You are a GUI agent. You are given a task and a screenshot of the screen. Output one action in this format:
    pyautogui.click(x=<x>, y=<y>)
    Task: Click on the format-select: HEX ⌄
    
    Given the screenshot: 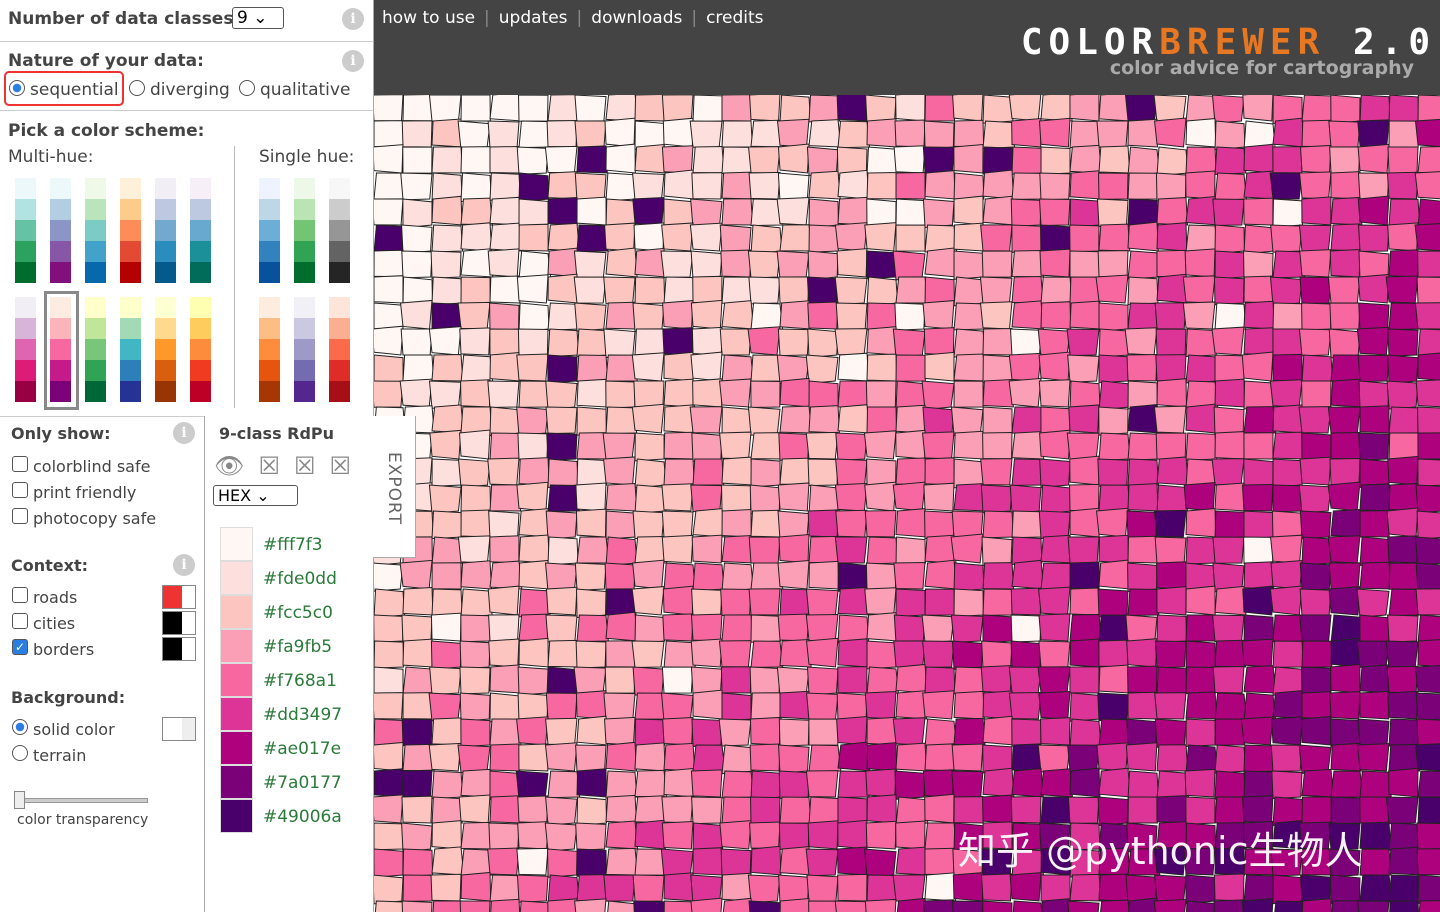 What is the action you would take?
    pyautogui.click(x=255, y=495)
    